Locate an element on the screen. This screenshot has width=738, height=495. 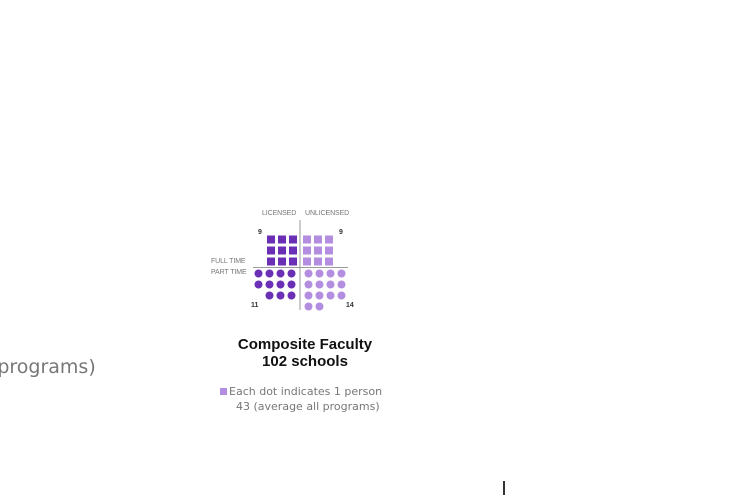
average-note: 43 (average all programs) is located at coordinates (308, 406).